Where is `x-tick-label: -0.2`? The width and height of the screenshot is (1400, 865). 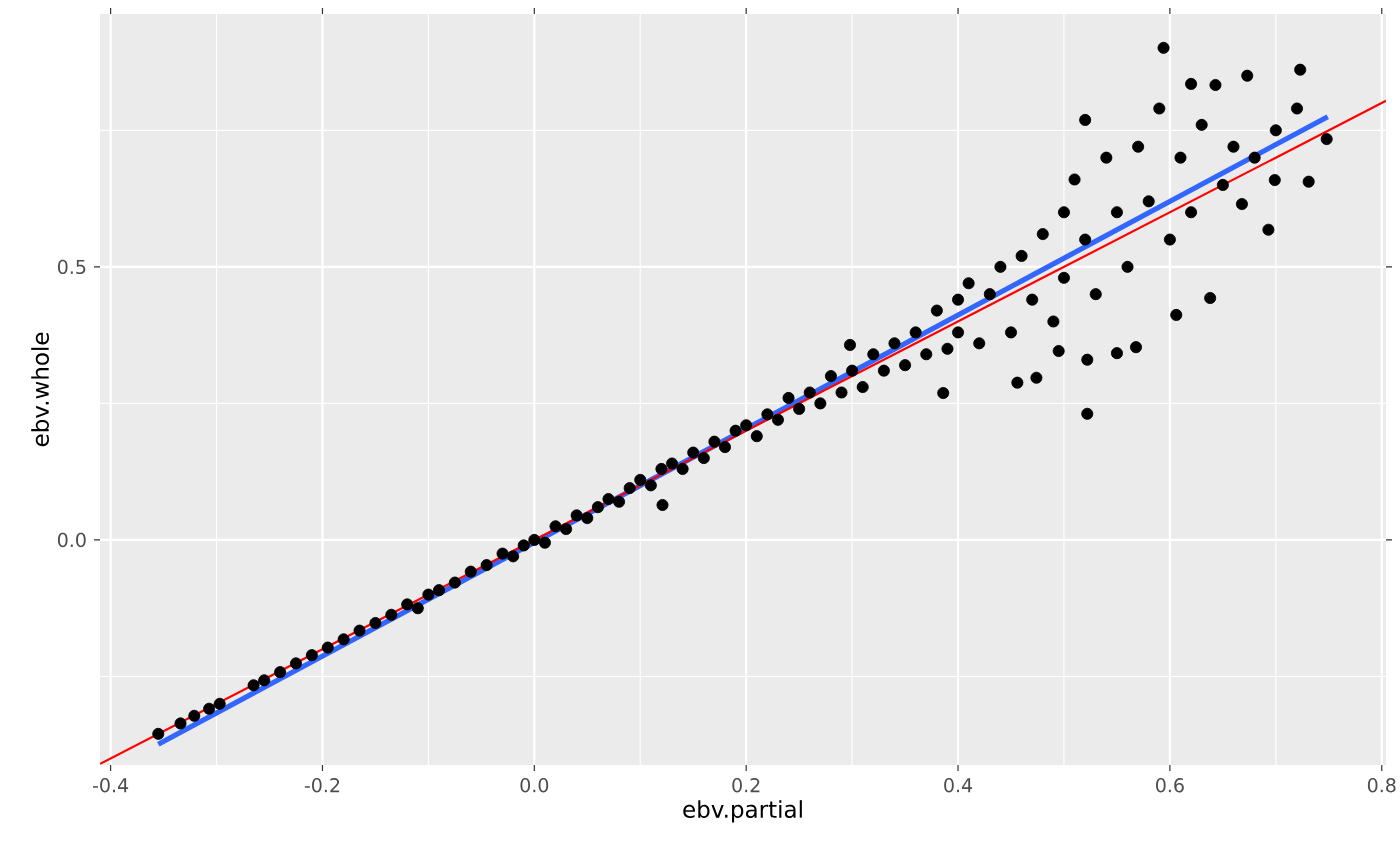 x-tick-label: -0.2 is located at coordinates (322, 785).